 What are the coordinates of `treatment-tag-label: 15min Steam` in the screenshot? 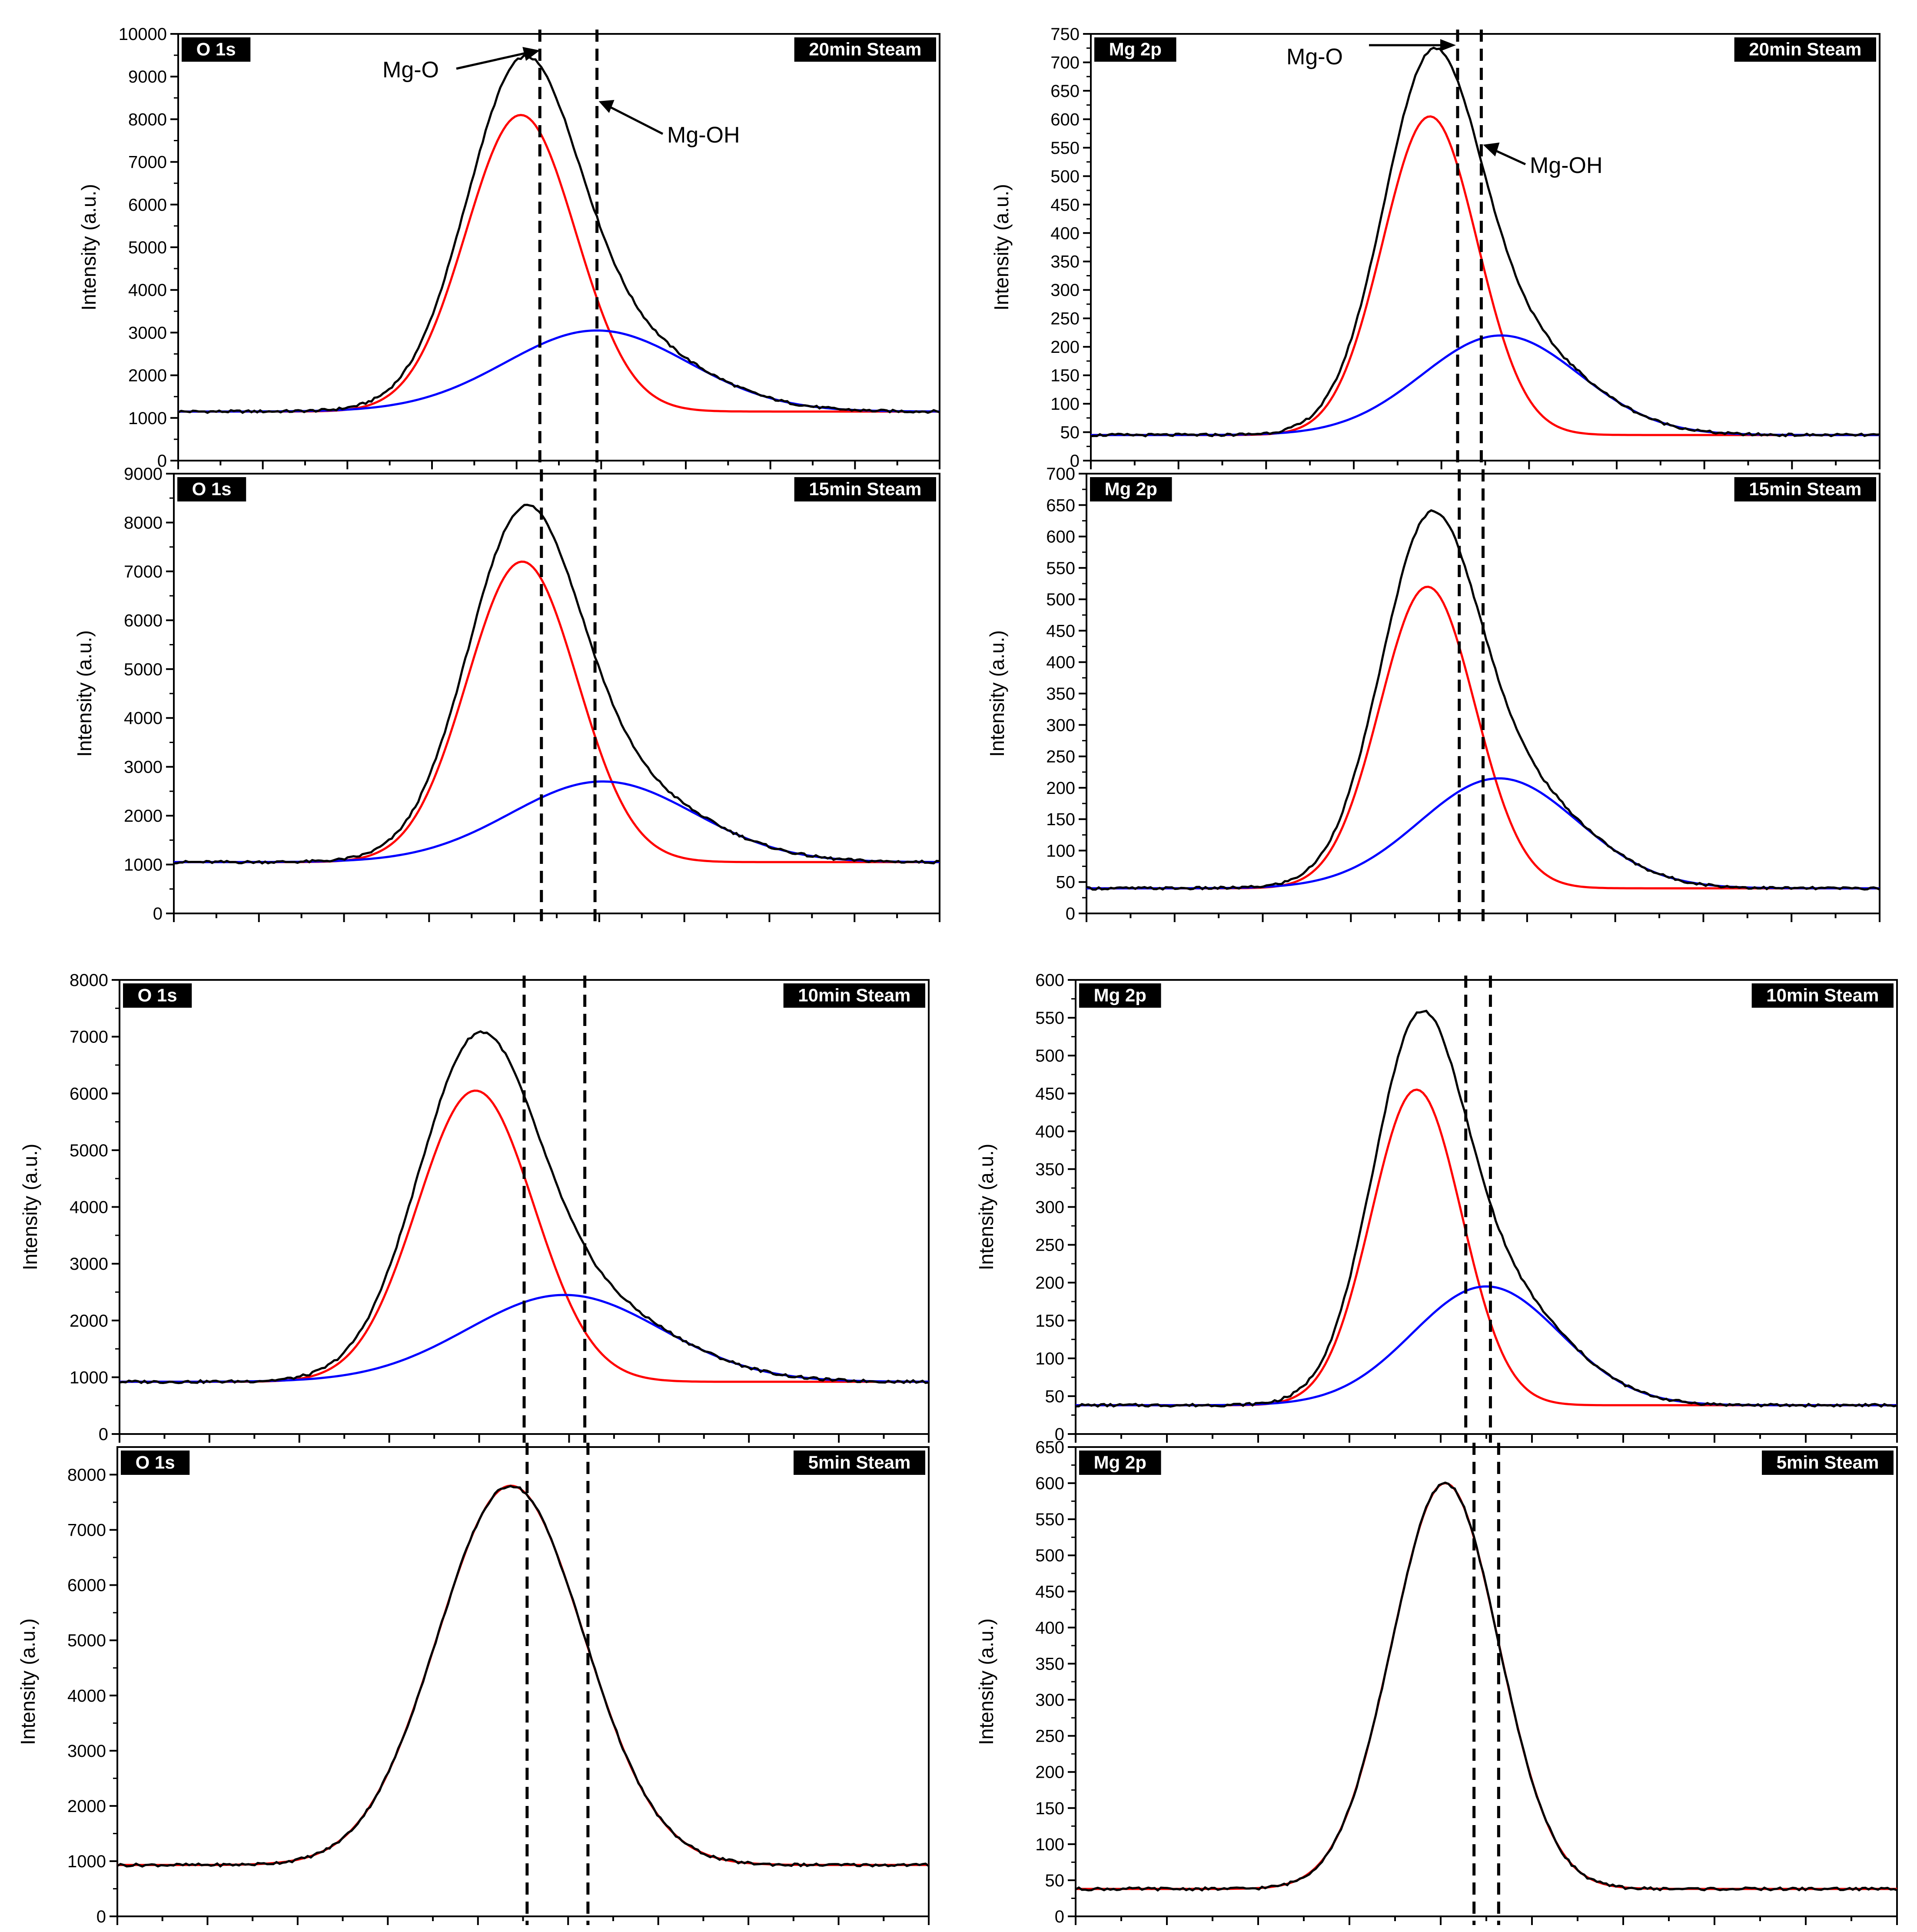 It's located at (1805, 488).